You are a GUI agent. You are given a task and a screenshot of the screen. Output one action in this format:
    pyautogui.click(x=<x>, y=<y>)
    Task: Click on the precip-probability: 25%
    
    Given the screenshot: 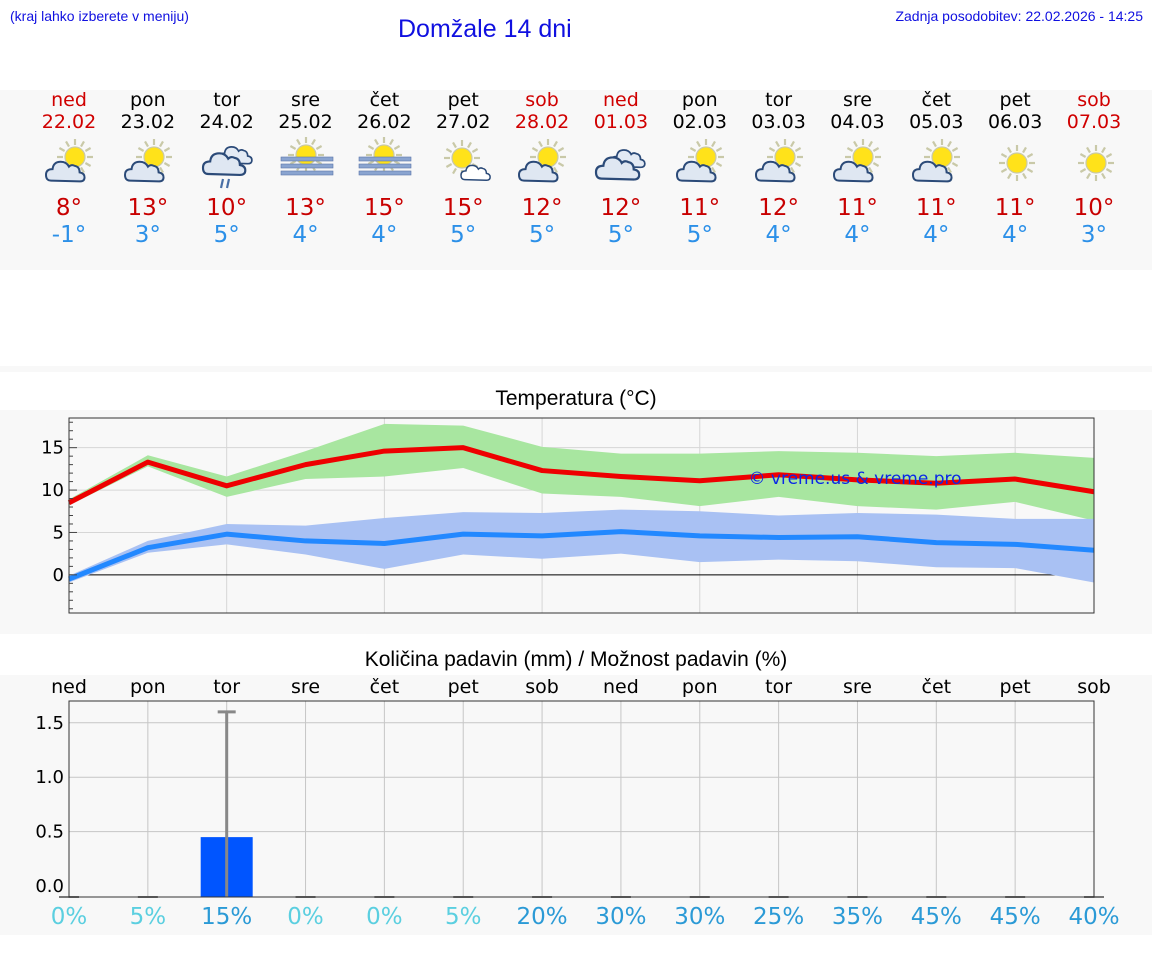 What is the action you would take?
    pyautogui.click(x=779, y=917)
    